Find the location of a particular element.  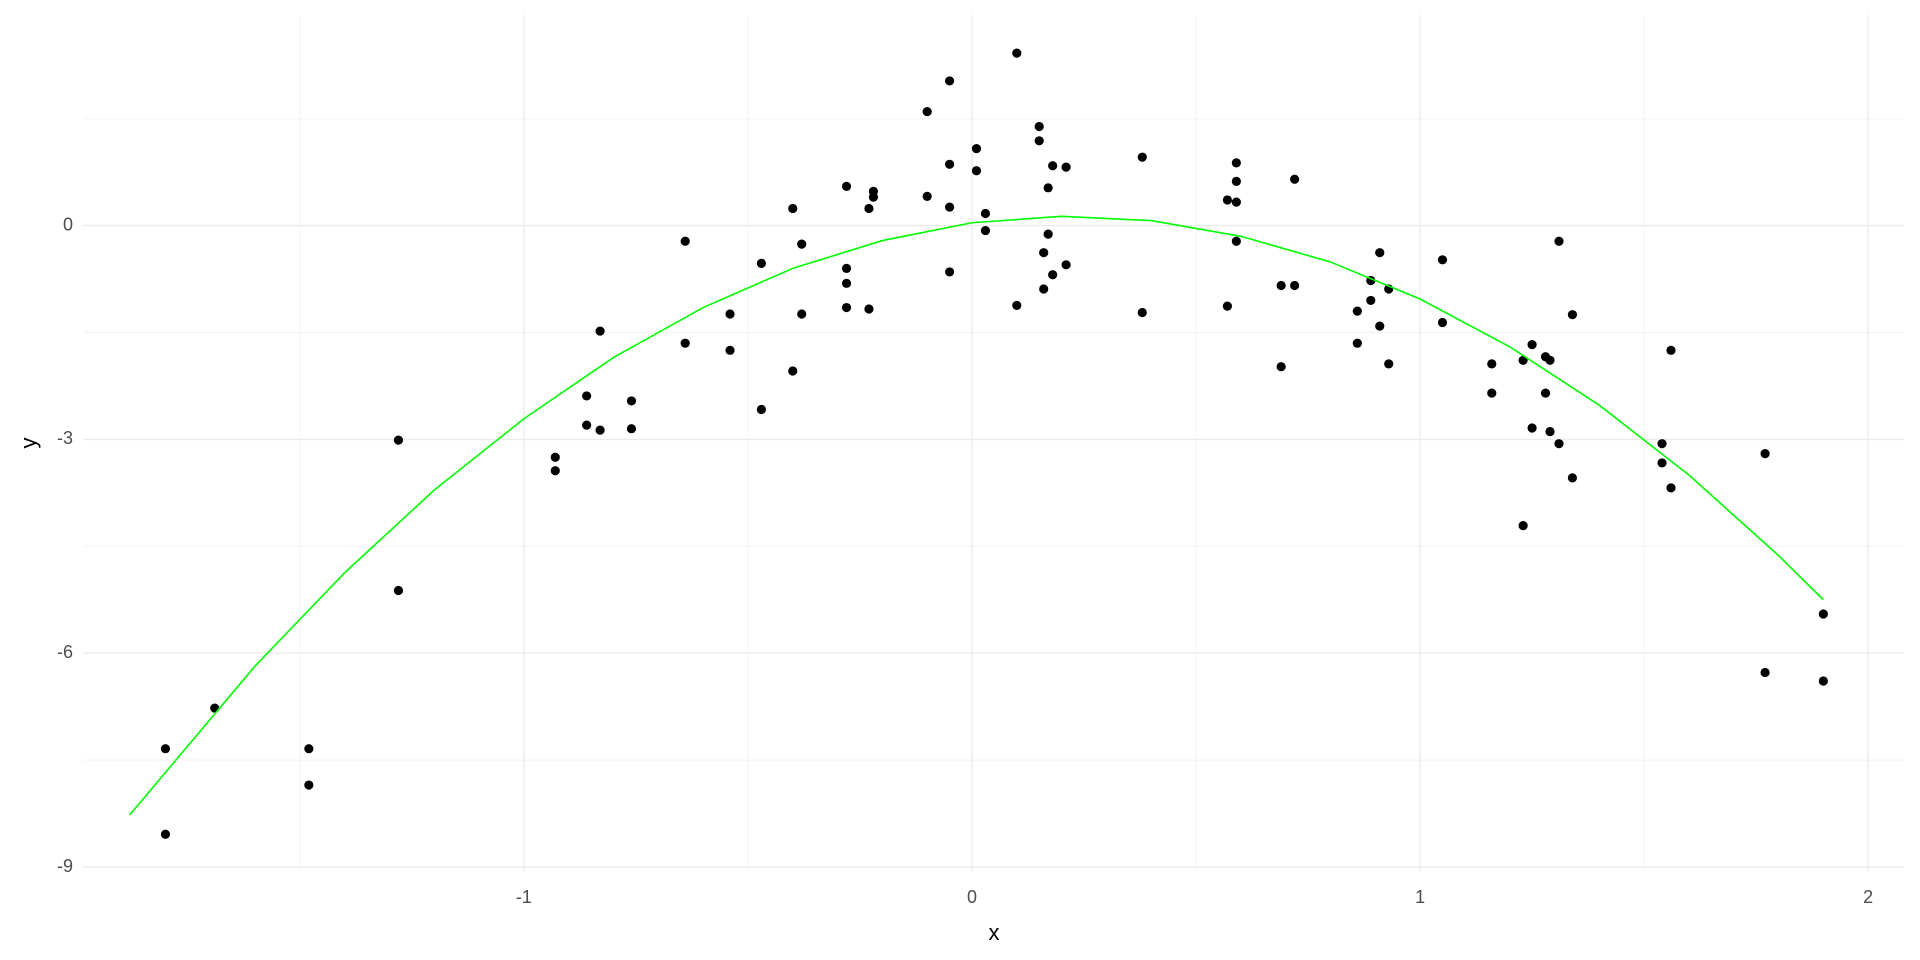

y-tick-label: -3 is located at coordinates (65, 438).